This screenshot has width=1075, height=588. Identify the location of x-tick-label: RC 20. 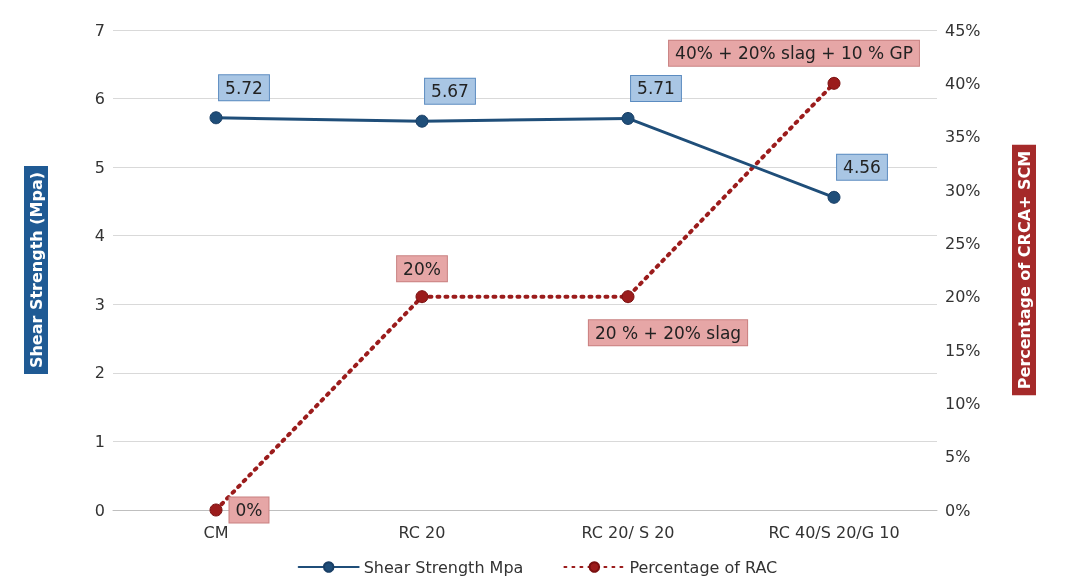
(422, 532).